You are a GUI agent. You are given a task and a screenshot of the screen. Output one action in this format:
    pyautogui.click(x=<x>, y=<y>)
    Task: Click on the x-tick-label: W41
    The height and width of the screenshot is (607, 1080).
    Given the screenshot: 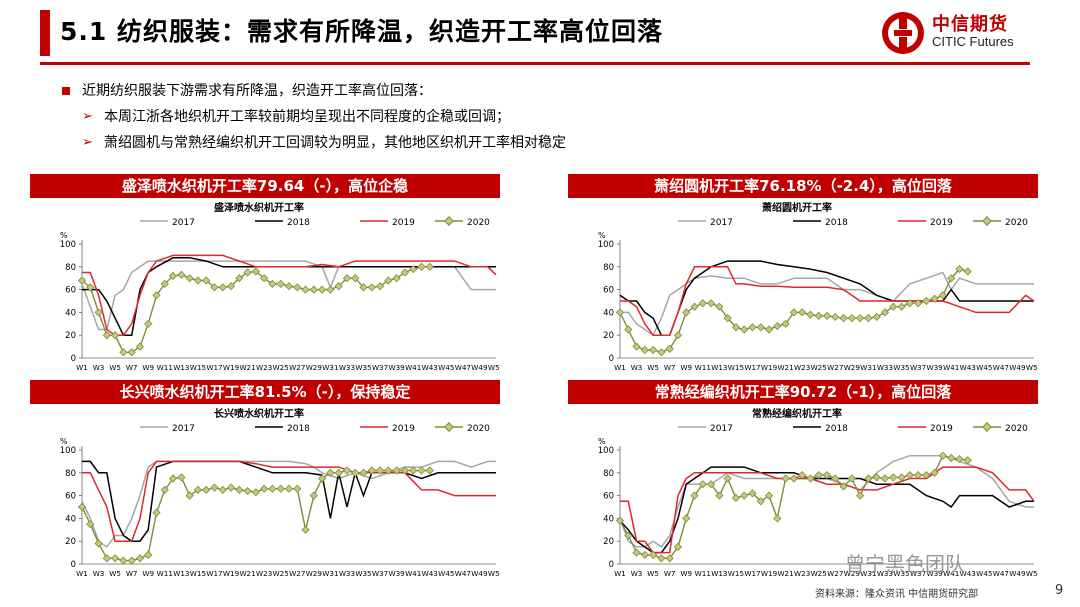 What is the action you would take?
    pyautogui.click(x=951, y=367)
    